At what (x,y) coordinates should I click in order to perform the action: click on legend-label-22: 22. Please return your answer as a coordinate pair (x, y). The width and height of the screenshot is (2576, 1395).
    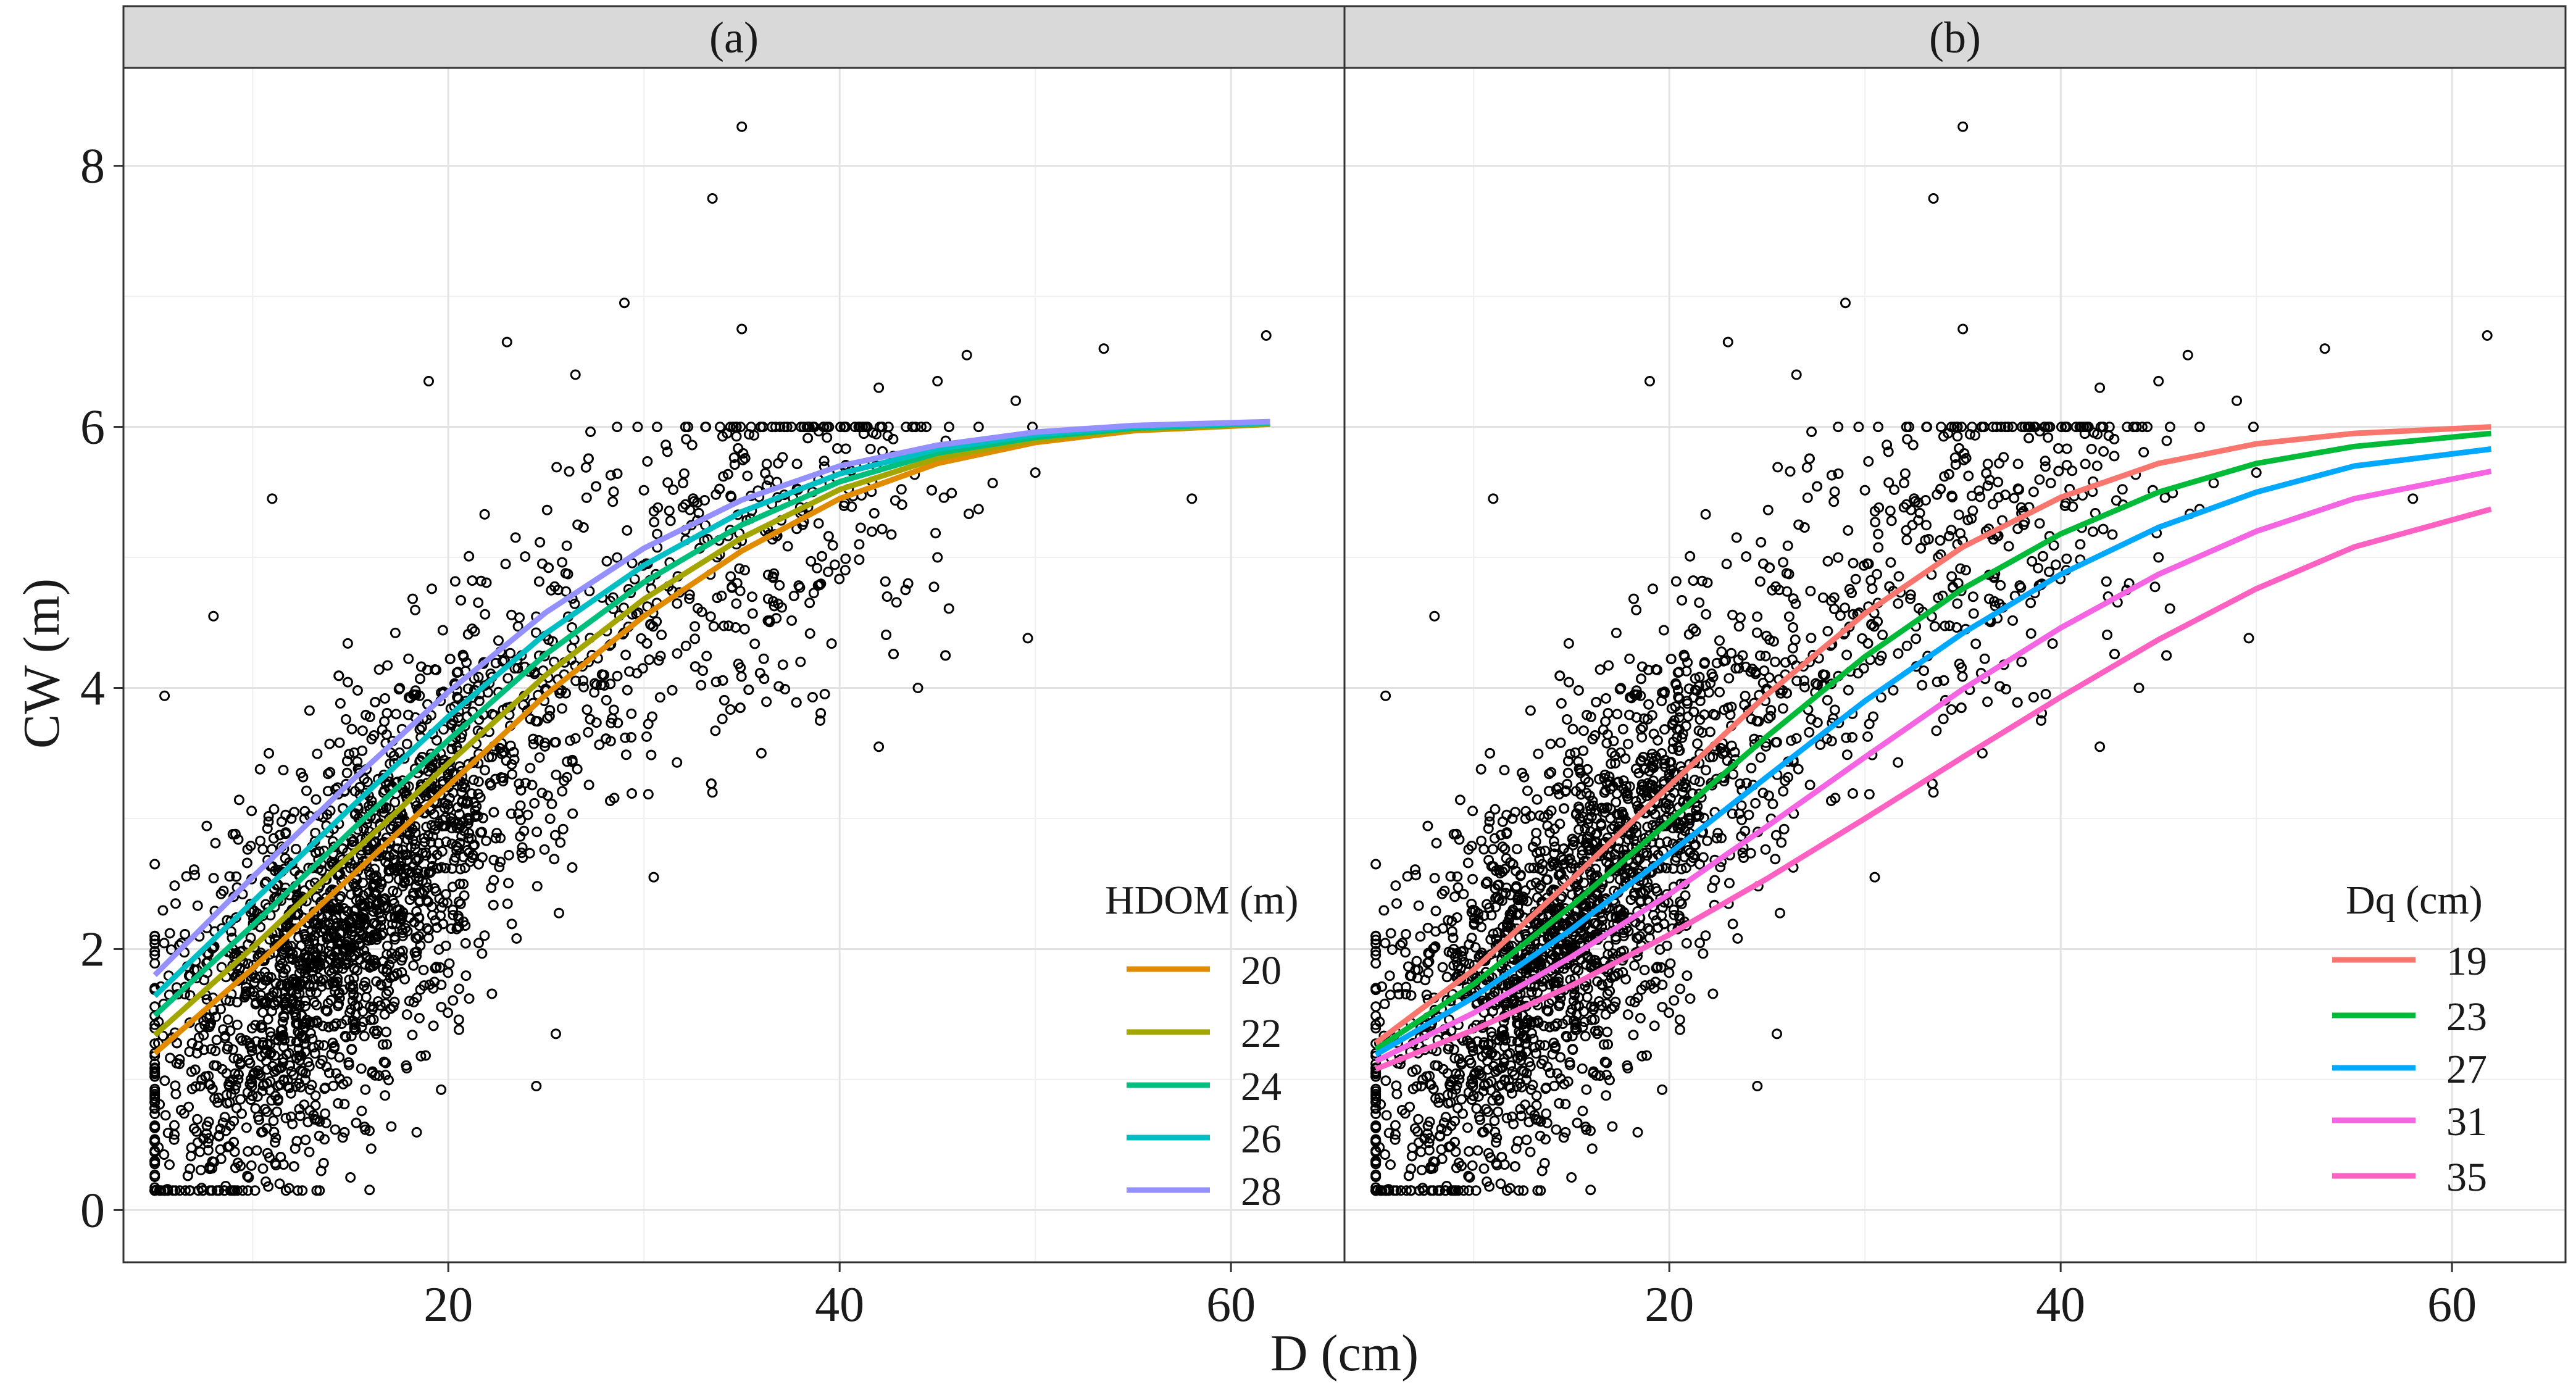
    Looking at the image, I should click on (1261, 1033).